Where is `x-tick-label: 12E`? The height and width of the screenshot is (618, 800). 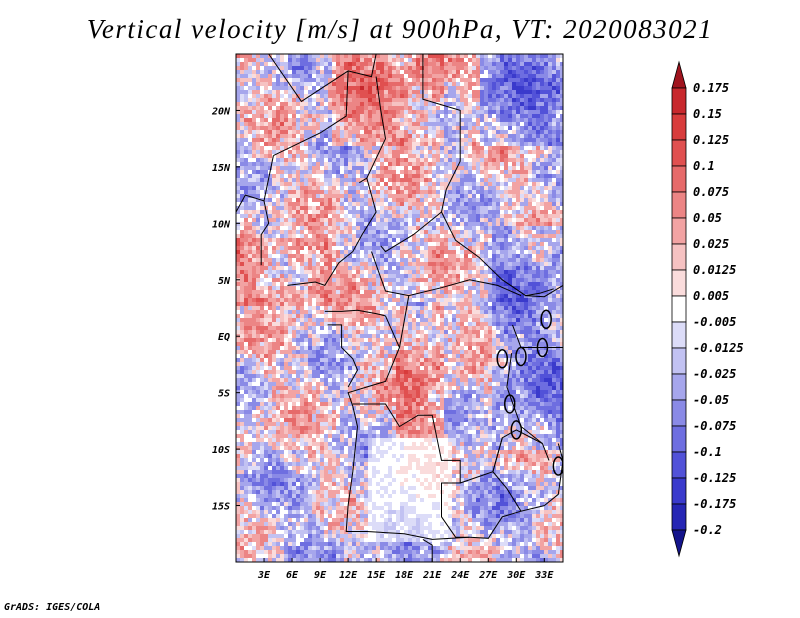
x-tick-label: 12E is located at coordinates (348, 575).